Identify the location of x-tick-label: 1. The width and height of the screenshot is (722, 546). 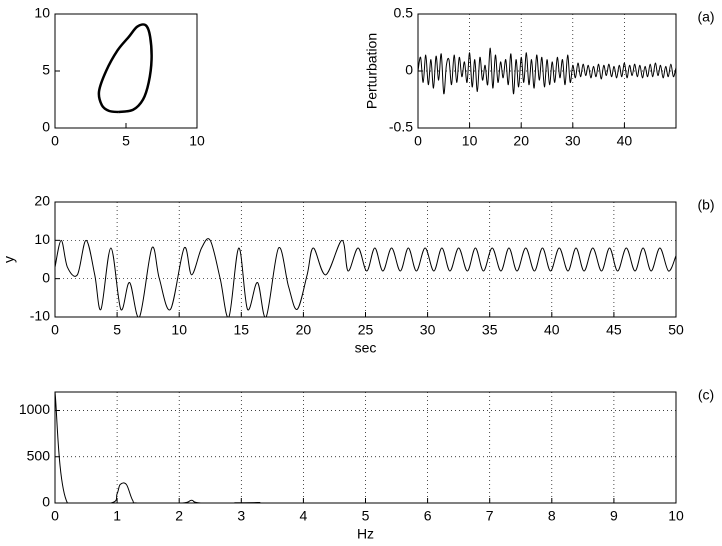
(117, 516).